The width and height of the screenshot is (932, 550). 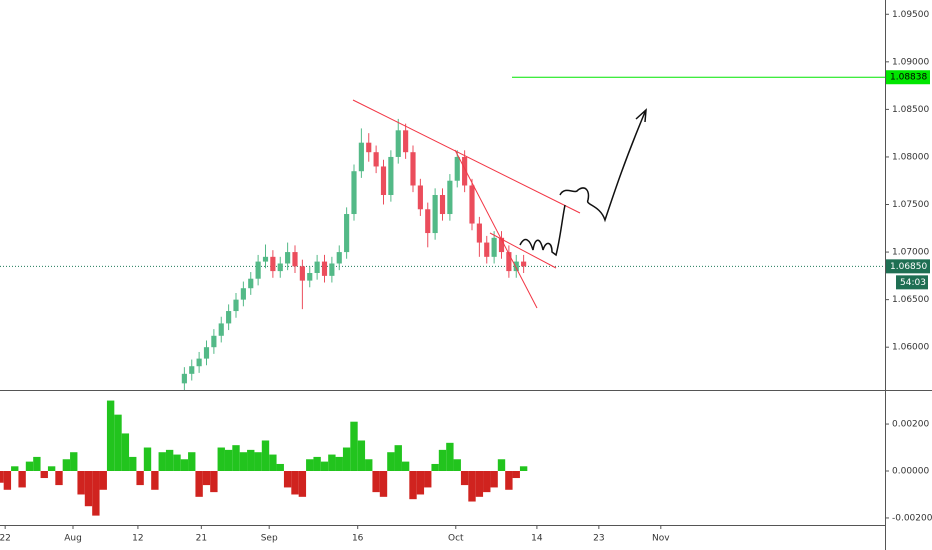 What do you see at coordinates (910, 110) in the screenshot?
I see `y-tick-label: 1.08500` at bounding box center [910, 110].